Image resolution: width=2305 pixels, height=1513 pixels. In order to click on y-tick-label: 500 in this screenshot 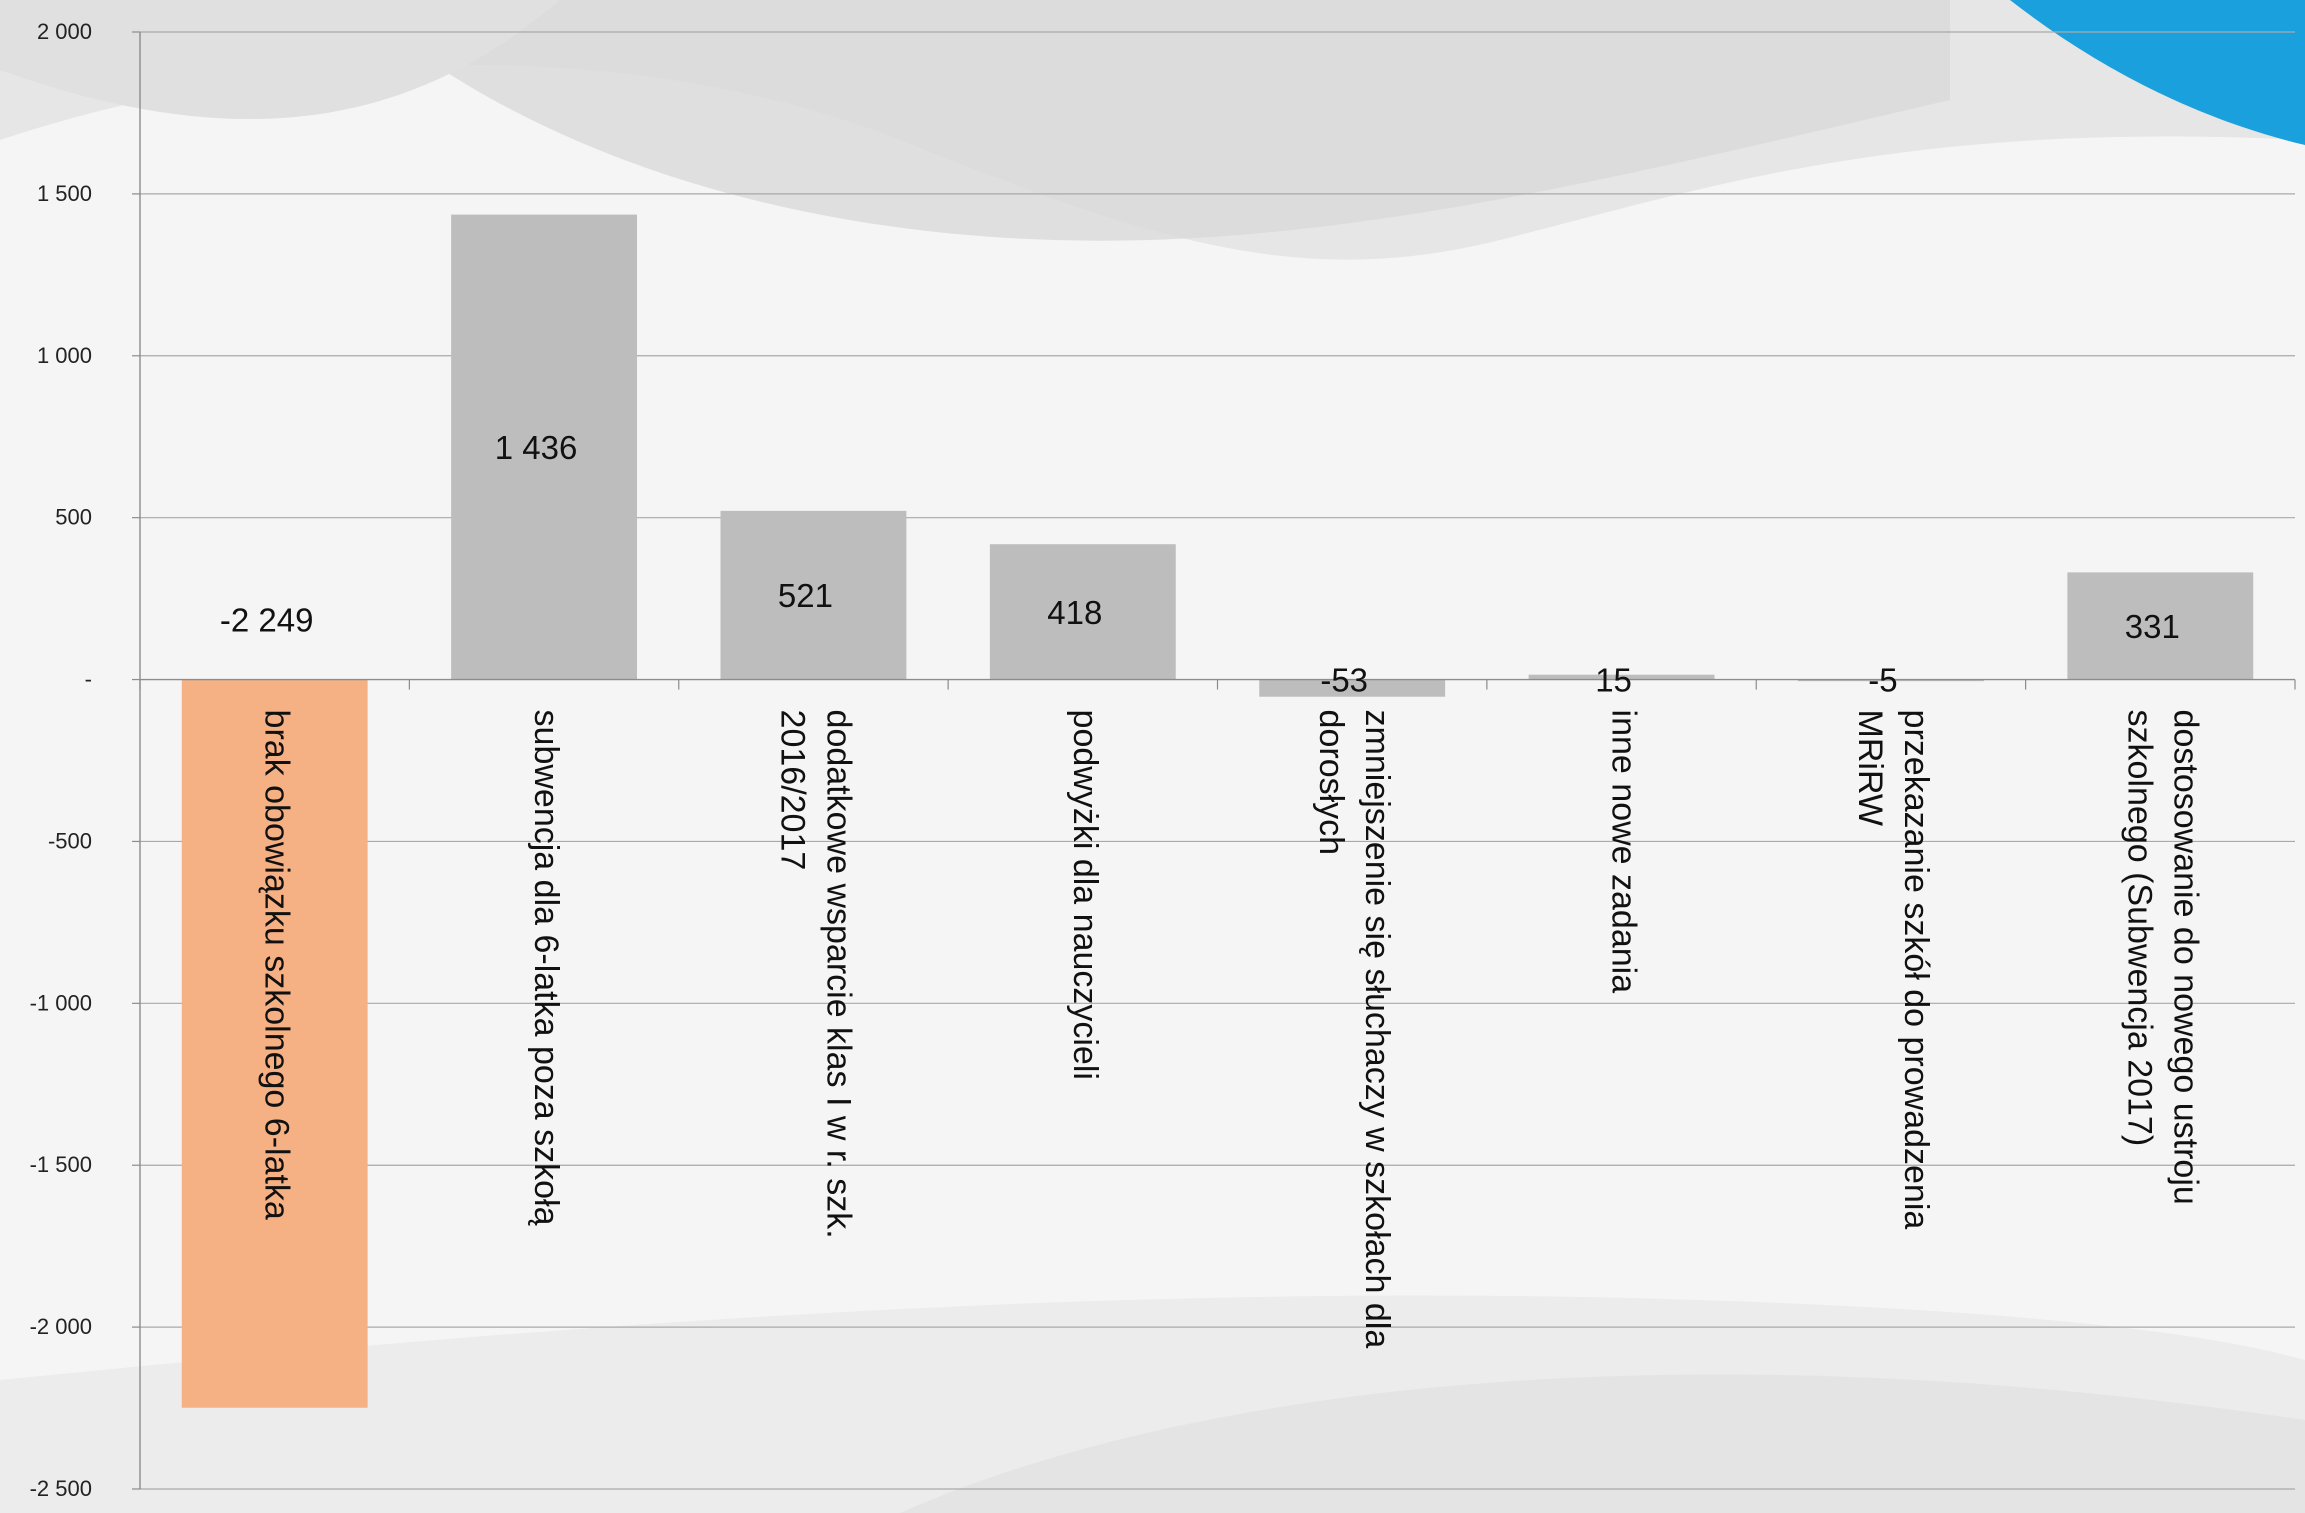, I will do `click(73, 517)`.